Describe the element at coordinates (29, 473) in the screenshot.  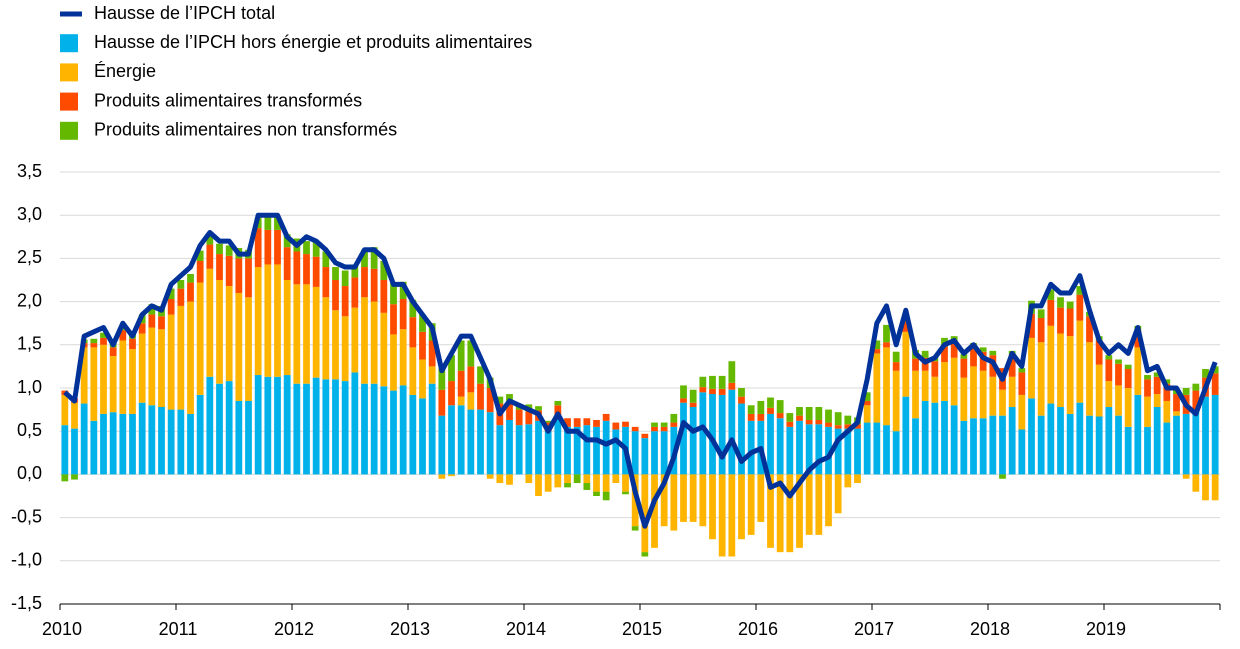
I see `y-tick-label: 0,0` at that location.